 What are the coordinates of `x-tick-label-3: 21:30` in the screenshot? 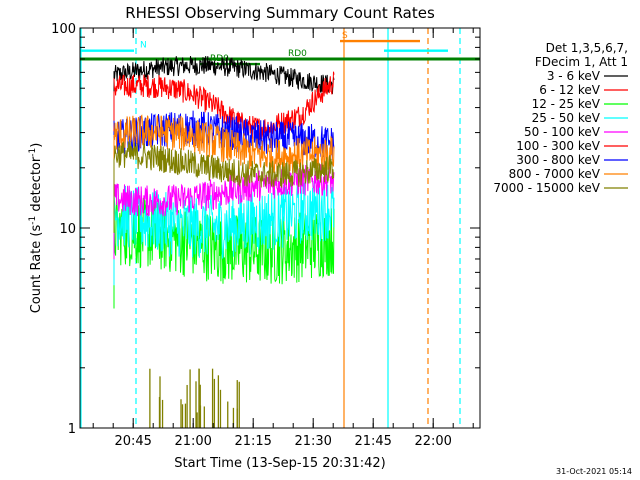 It's located at (312, 441).